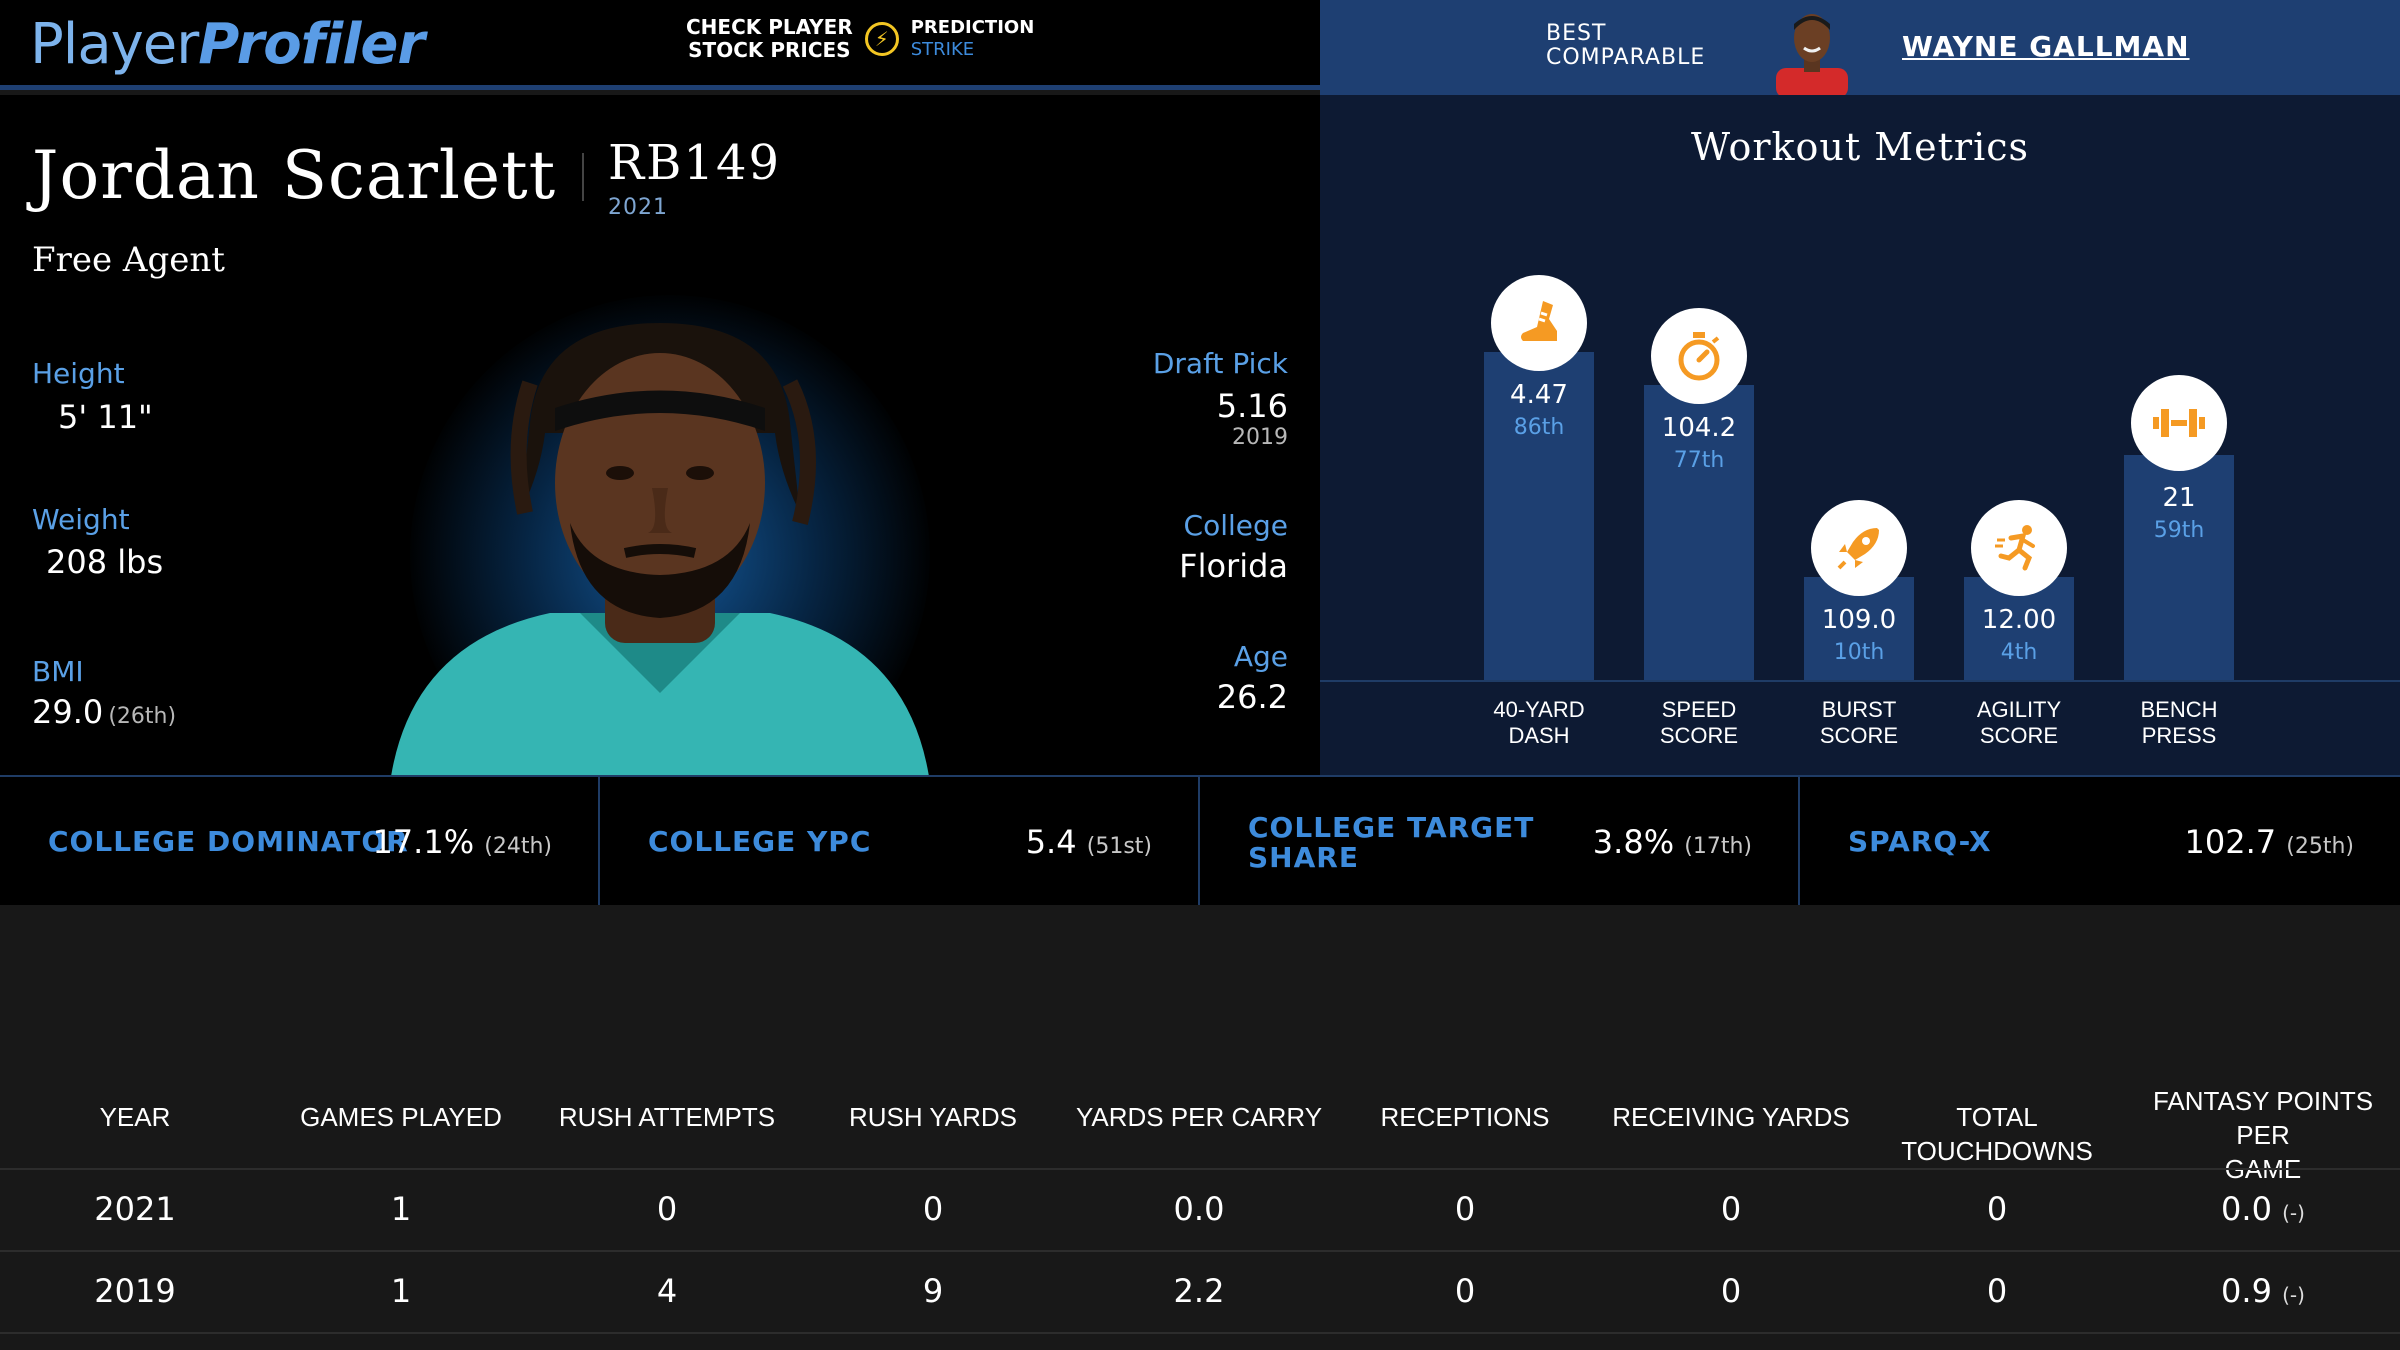  Describe the element at coordinates (1235, 525) in the screenshot. I see `college-label: College` at that location.